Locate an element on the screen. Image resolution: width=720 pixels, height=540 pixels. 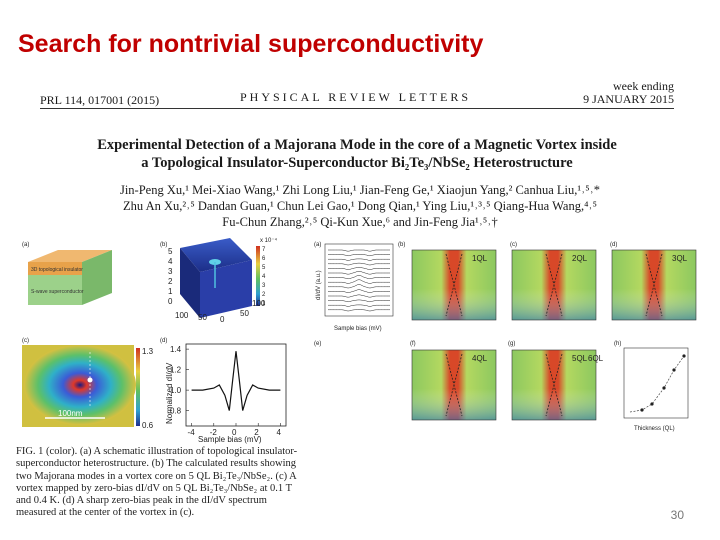
scale-label: x 10⁻⁴ is located at coordinates (269, 240).